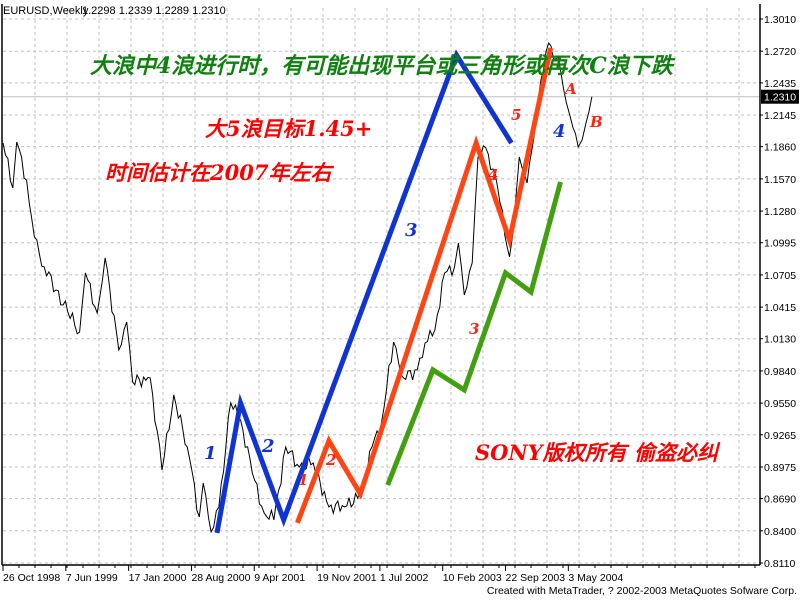 This screenshot has height=600, width=800. I want to click on x-tick-label: 19 Nov 2001, so click(347, 578).